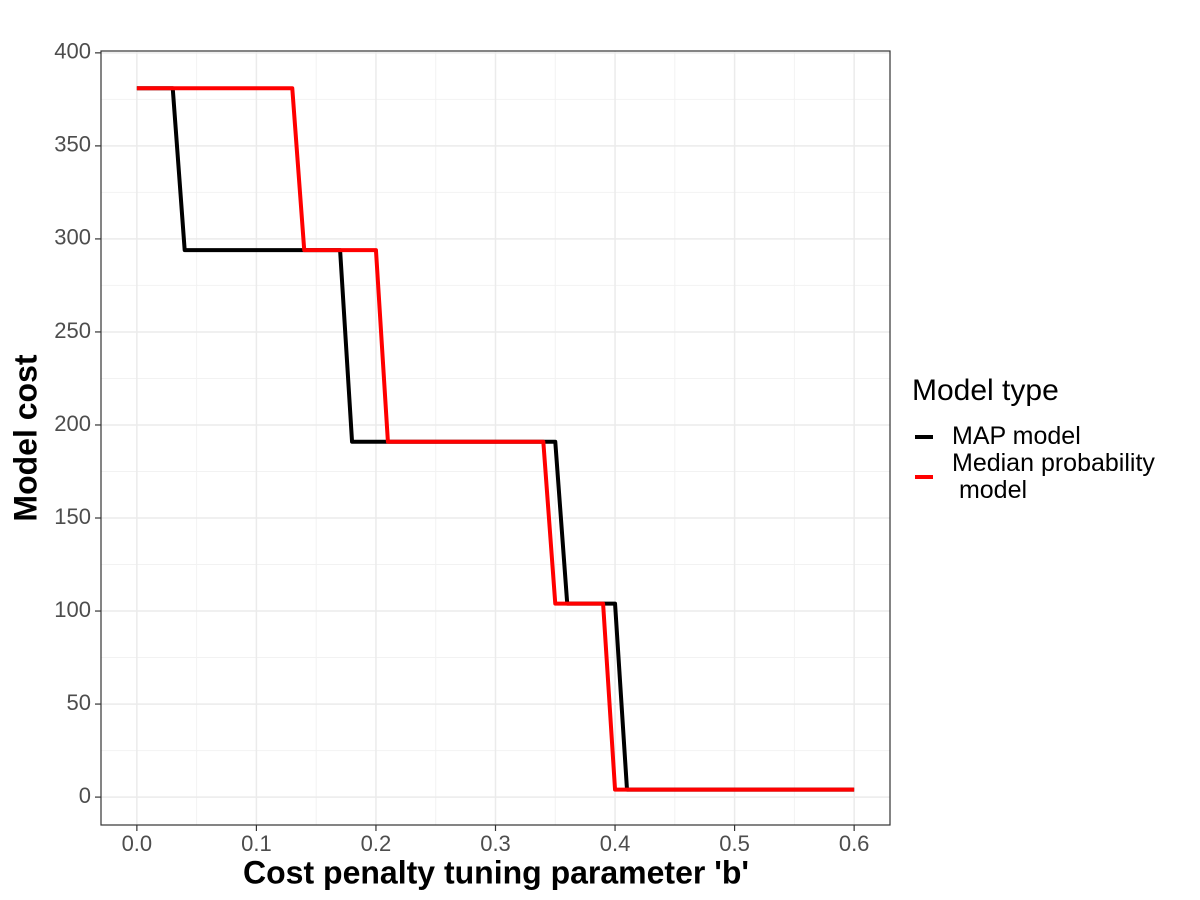 The height and width of the screenshot is (900, 1200). I want to click on x-tick-label: 0.0, so click(137, 843).